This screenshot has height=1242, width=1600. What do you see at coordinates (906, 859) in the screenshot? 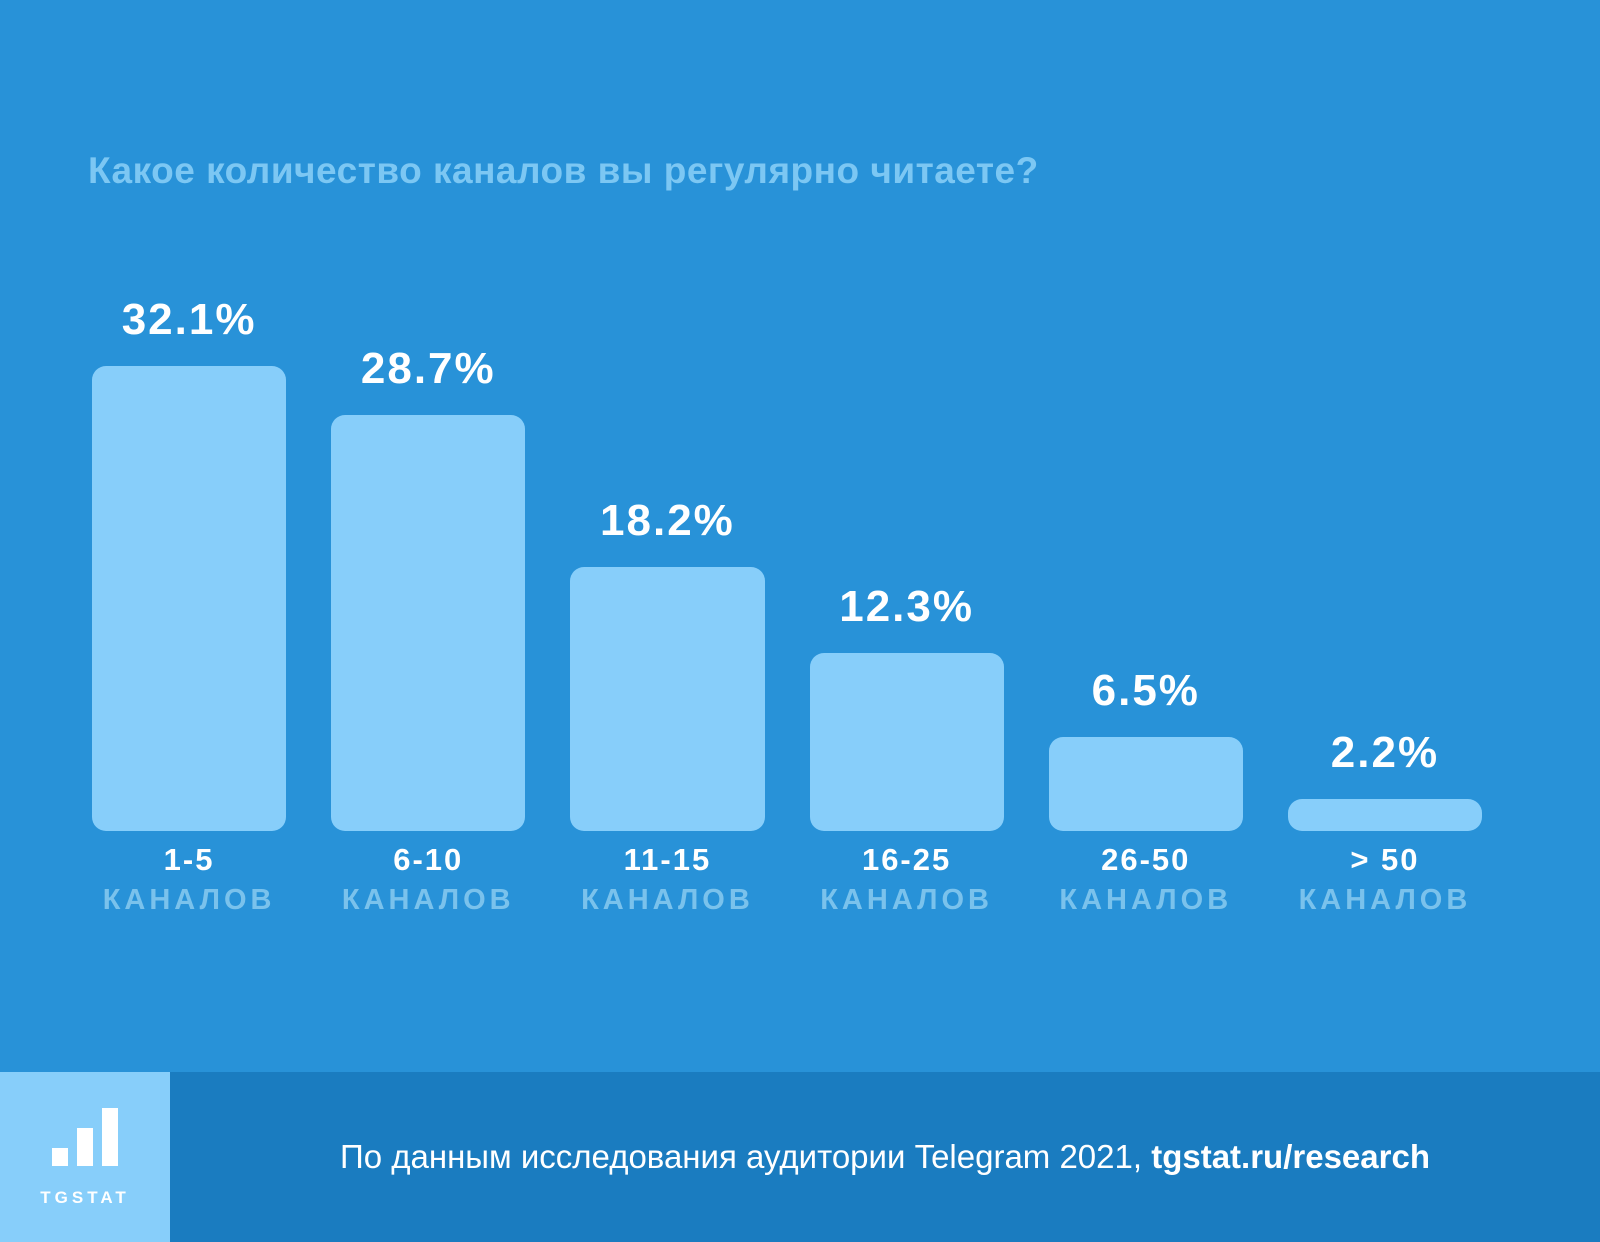
I see `category-range: 16-25` at bounding box center [906, 859].